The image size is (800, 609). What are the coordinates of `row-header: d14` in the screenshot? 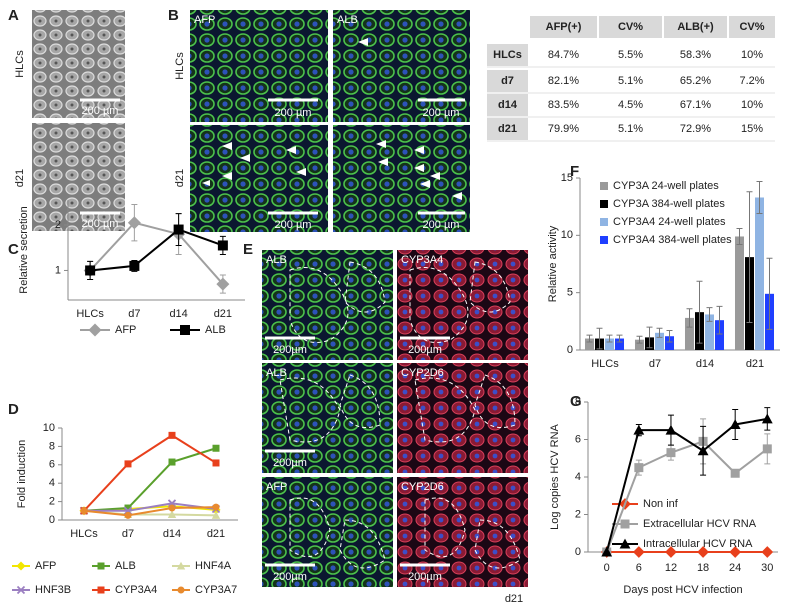 It's located at (508, 105).